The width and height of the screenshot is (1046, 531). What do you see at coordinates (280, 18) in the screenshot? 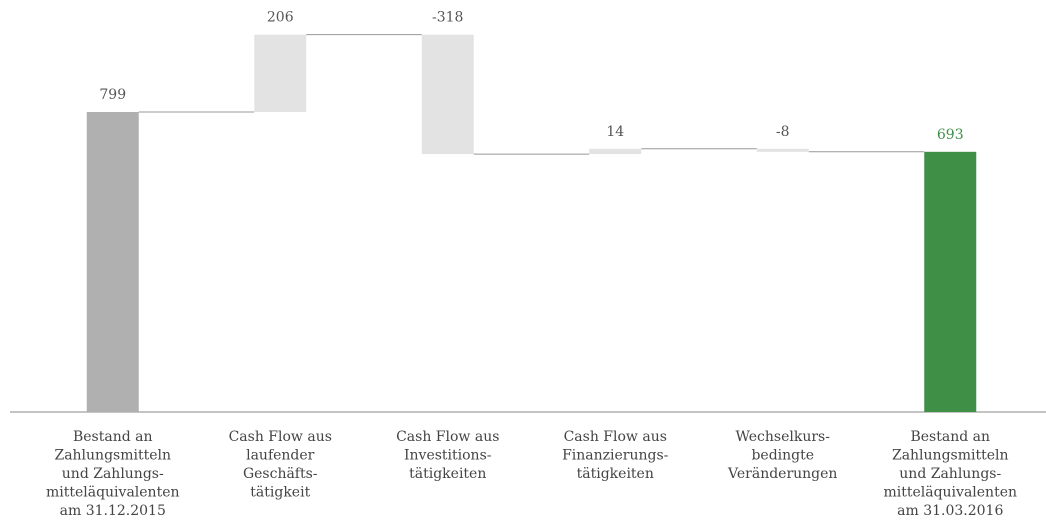
I see `value-label: 206` at bounding box center [280, 18].